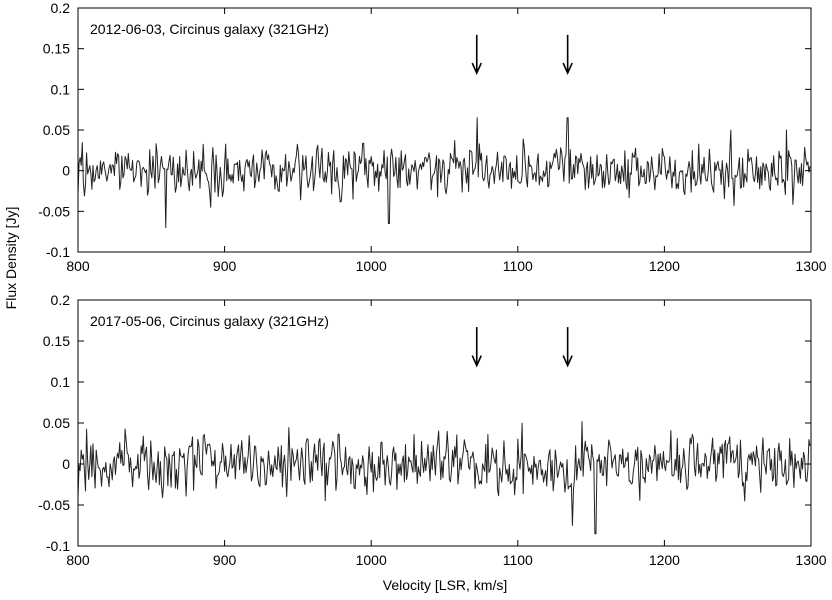 The image size is (832, 600). Describe the element at coordinates (445, 585) in the screenshot. I see `x-axis-label: Velocity [LSR, km/s]` at that location.